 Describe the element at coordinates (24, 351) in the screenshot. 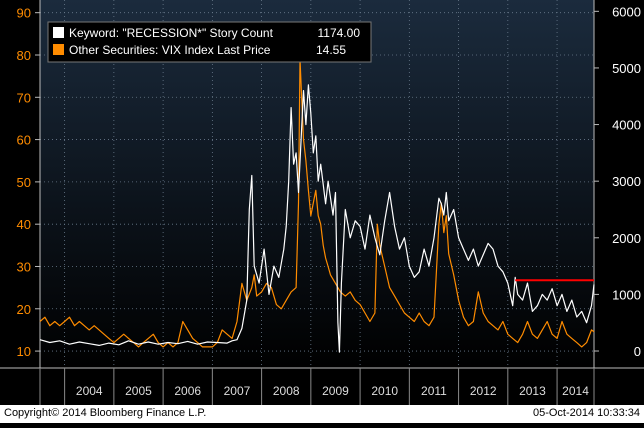

I see `left-tick-label: 10` at that location.